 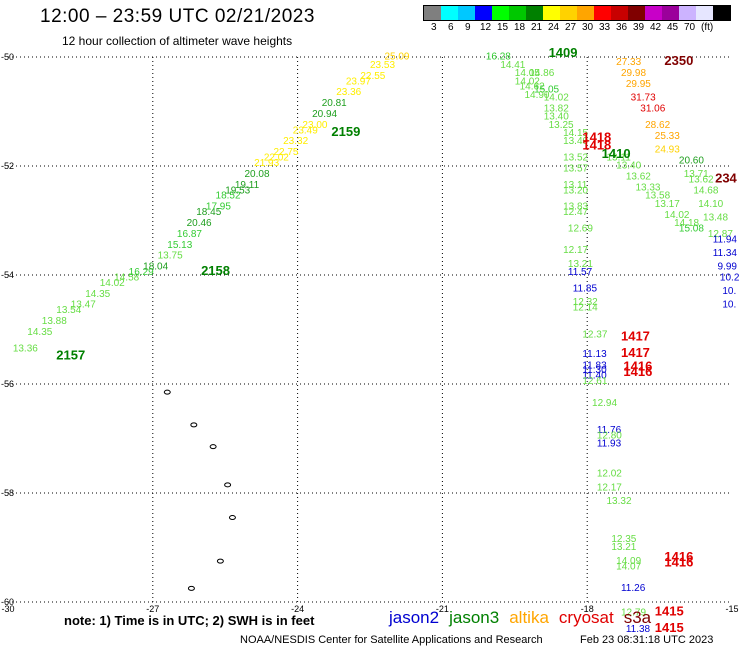 I want to click on wave-height-value: 11.34, so click(x=725, y=253).